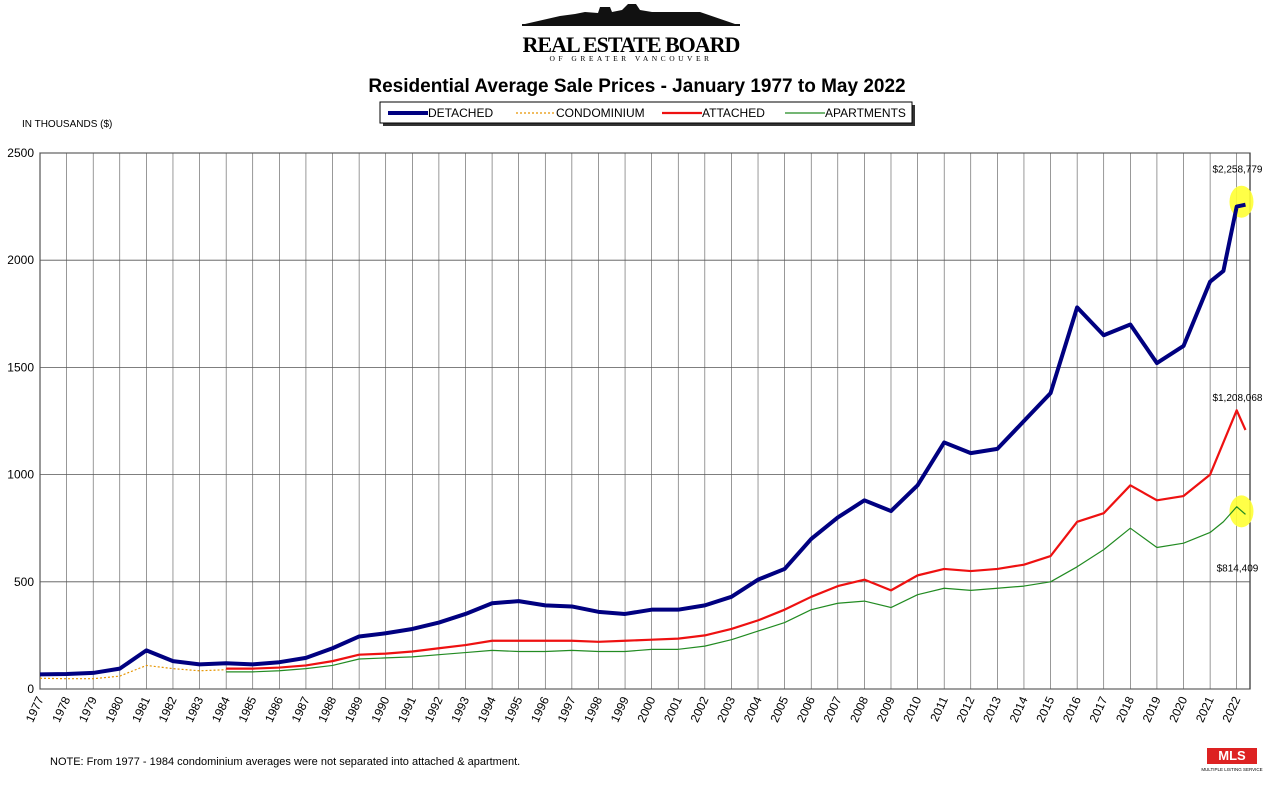 The image size is (1267, 786). Describe the element at coordinates (1019, 709) in the screenshot. I see `x-tick-label: 2014` at that location.